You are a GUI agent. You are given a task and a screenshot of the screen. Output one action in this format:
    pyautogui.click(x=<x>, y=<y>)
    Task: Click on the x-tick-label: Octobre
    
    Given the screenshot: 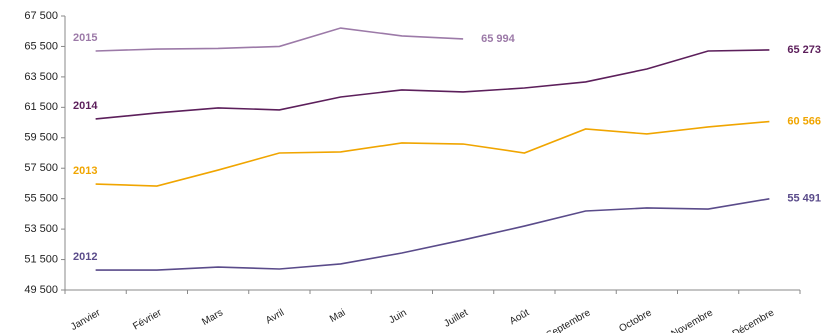 What is the action you would take?
    pyautogui.click(x=635, y=320)
    